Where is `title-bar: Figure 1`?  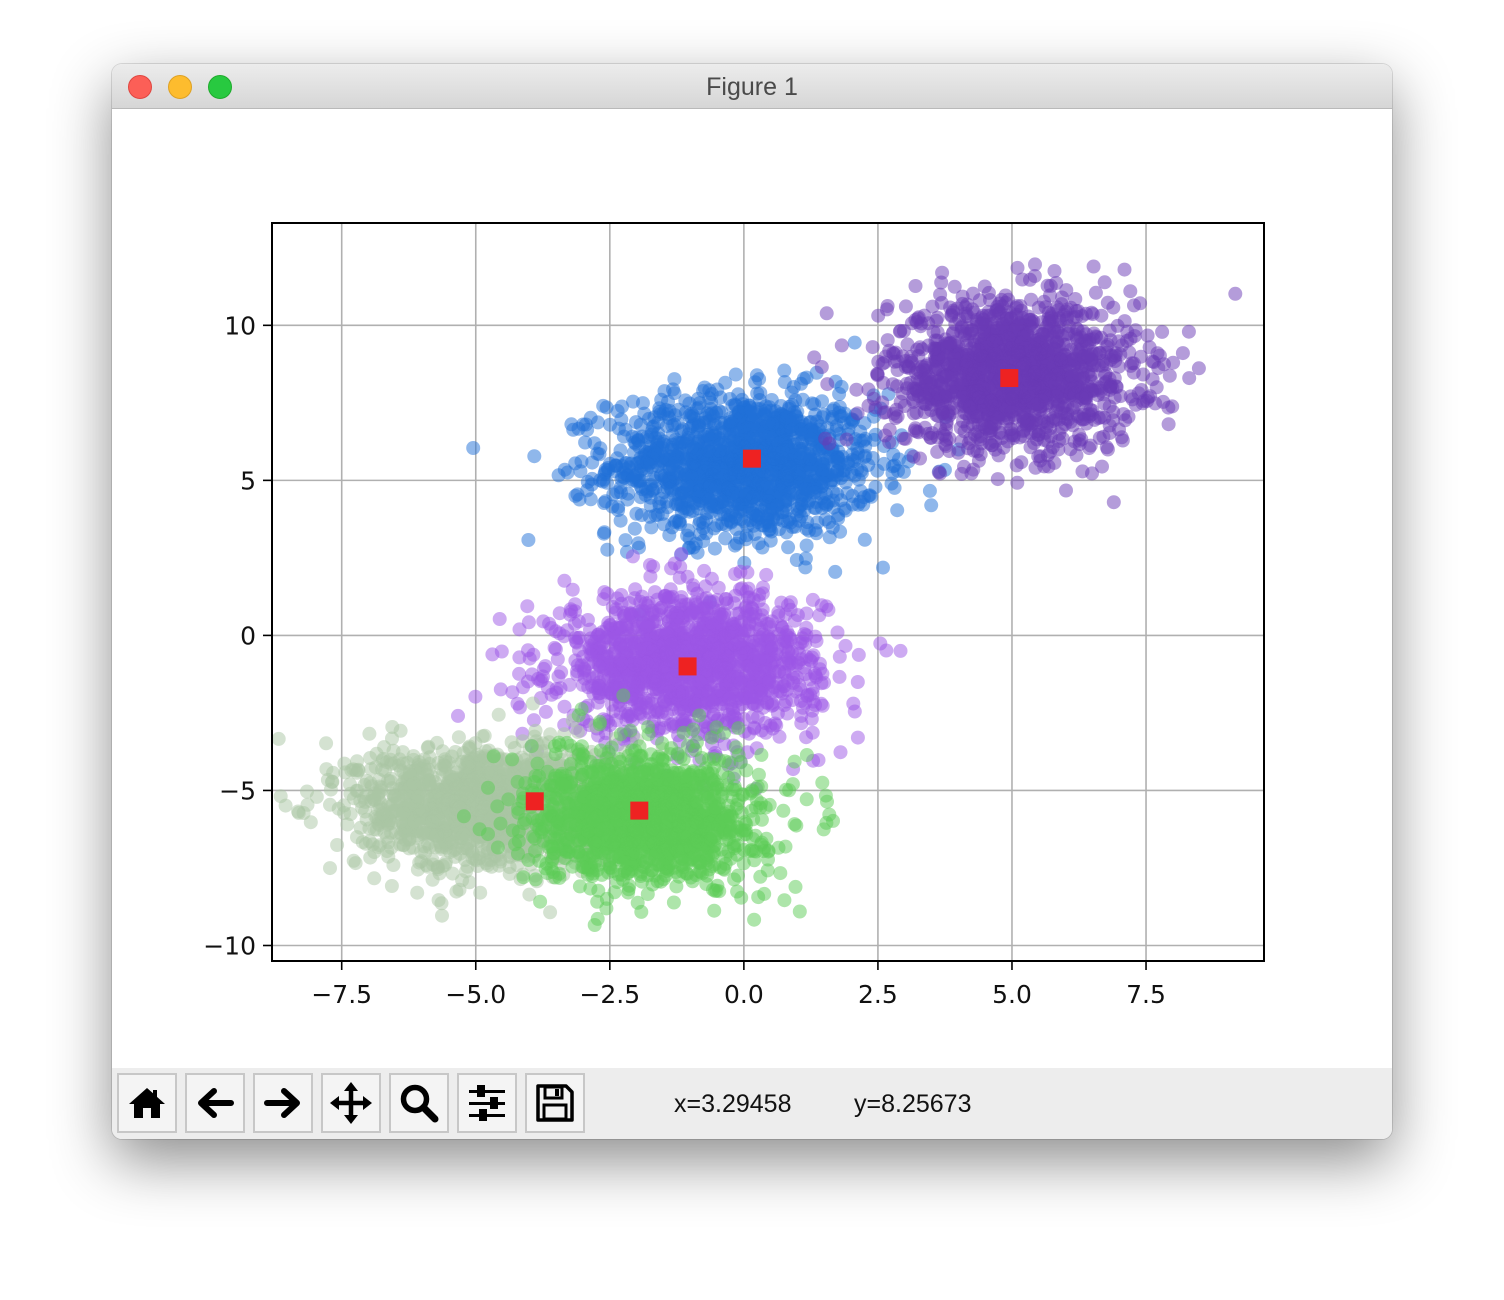
title-bar: Figure 1 is located at coordinates (752, 86).